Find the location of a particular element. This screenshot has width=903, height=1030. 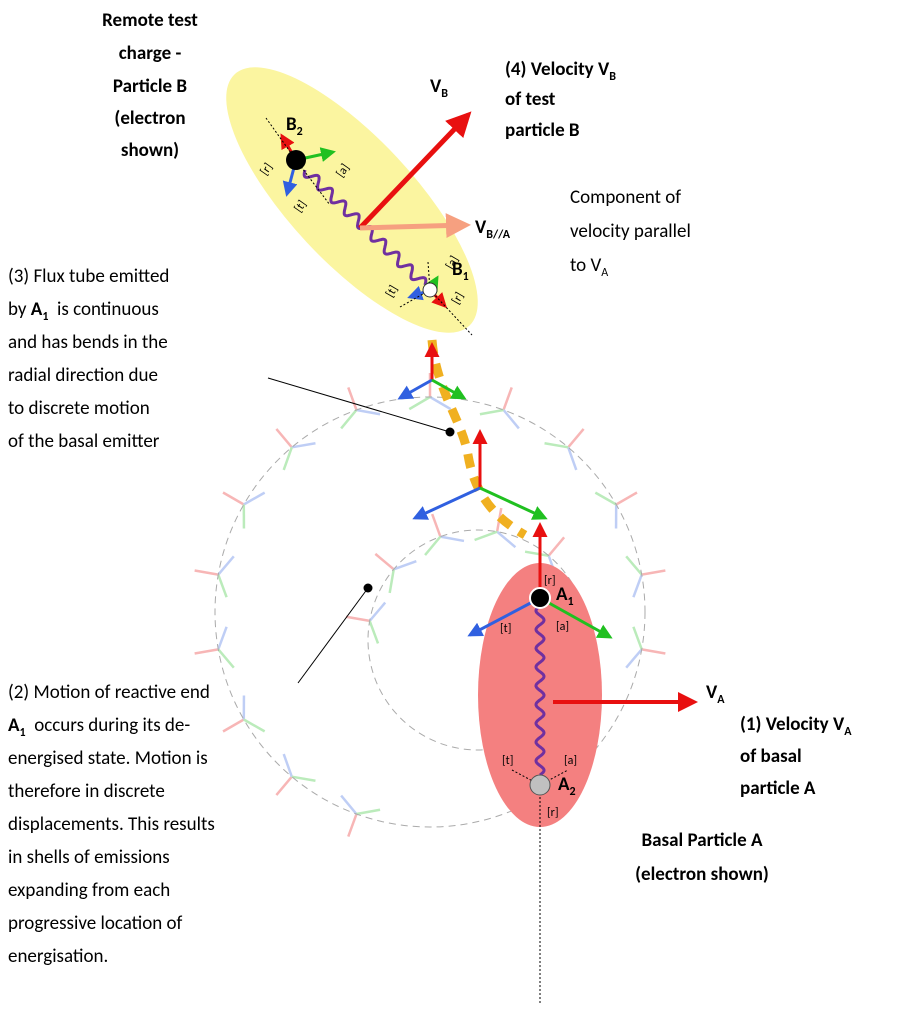

text: (4) Velocity V is located at coordinates (557, 69).